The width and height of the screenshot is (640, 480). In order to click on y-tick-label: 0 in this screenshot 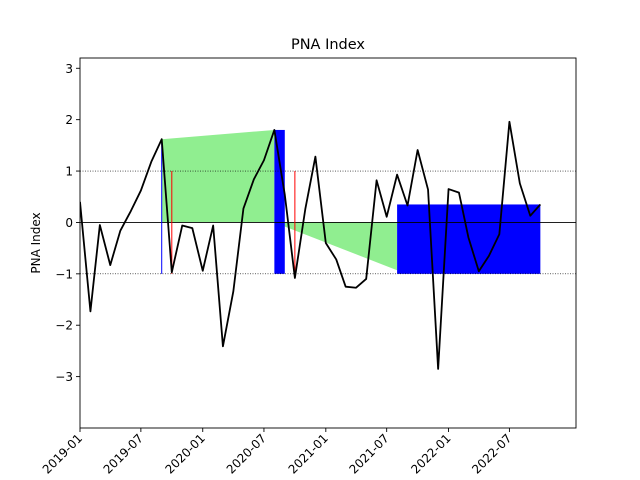, I will do `click(69, 223)`.